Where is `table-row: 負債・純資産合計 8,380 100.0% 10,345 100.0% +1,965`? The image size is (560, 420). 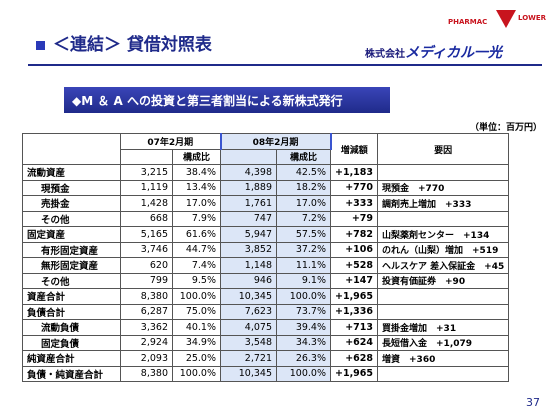
table-row: 負債・純資産合計 8,380 100.0% 10,345 100.0% +1,965 is located at coordinates (266, 373).